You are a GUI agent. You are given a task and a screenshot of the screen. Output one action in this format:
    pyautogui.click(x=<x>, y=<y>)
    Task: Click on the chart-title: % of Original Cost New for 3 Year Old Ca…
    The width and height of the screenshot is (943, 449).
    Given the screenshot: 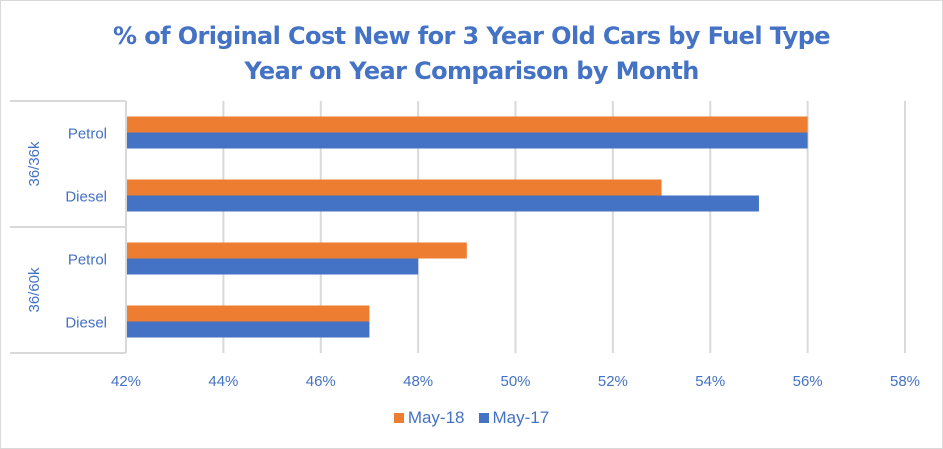 What is the action you would take?
    pyautogui.click(x=472, y=36)
    